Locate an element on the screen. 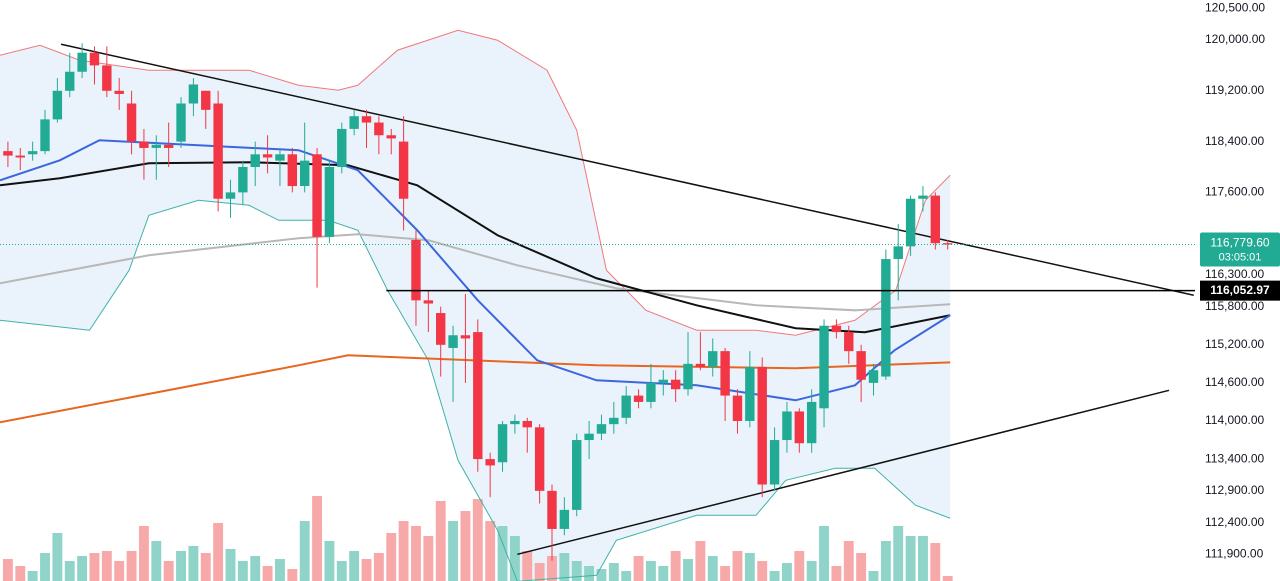  y-tick-label: 120,000.00 is located at coordinates (1235, 39).